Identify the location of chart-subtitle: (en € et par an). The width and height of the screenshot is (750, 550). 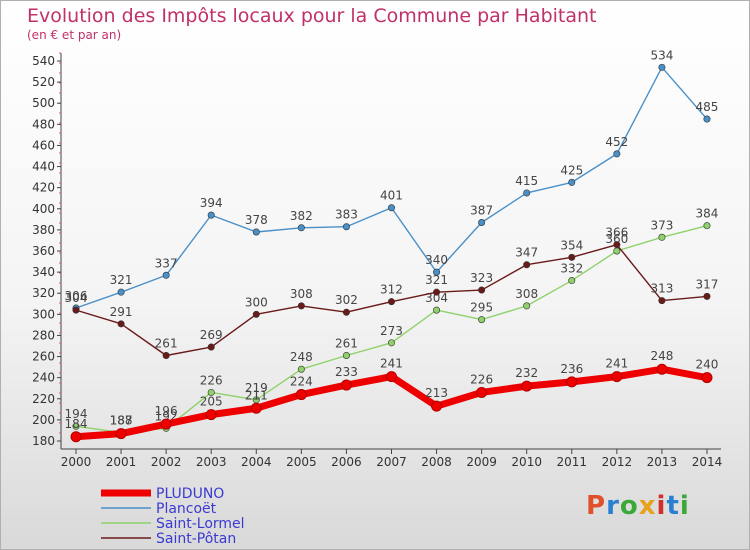
(74, 35).